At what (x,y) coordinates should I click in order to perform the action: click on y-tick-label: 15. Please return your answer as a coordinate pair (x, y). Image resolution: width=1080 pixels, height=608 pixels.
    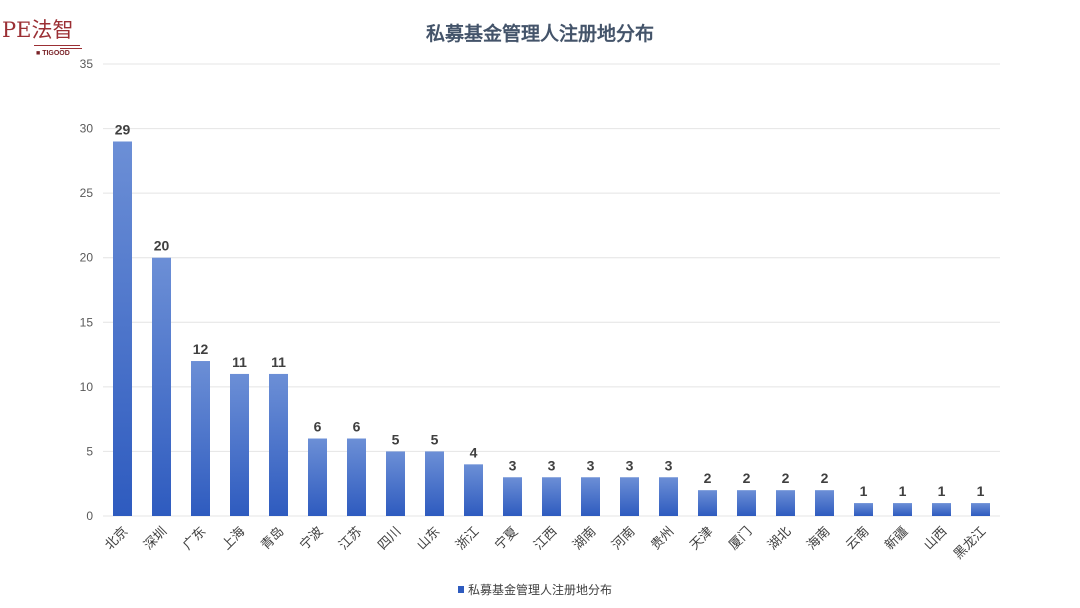
    Looking at the image, I should click on (87, 322).